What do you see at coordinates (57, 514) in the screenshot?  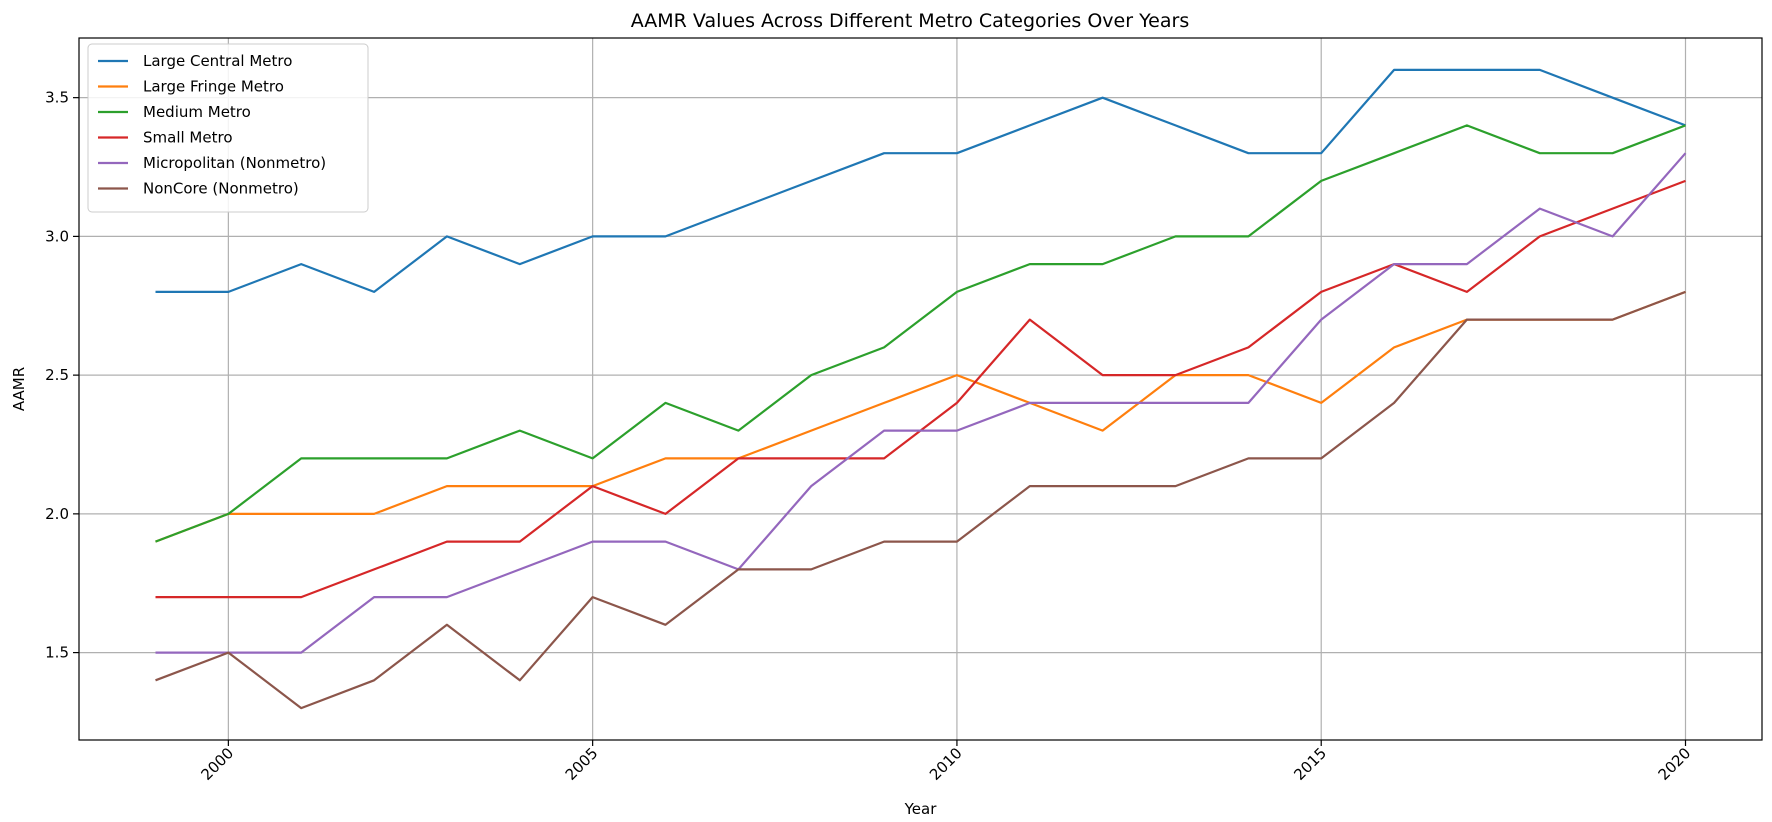 I see `y-tick-label: 2.0` at bounding box center [57, 514].